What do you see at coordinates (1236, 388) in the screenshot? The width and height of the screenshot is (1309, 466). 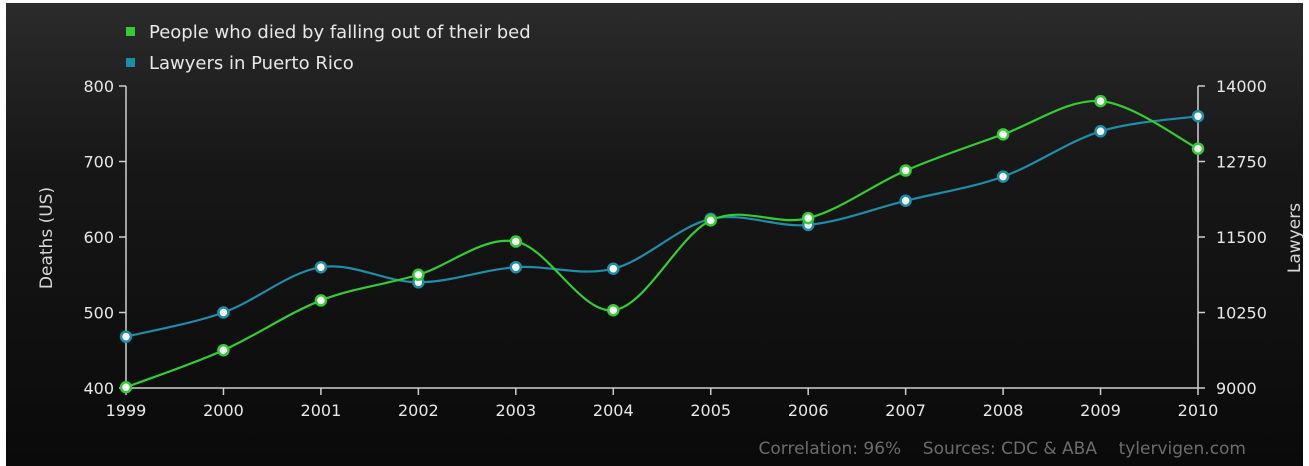 I see `right-tick-label: 9000` at bounding box center [1236, 388].